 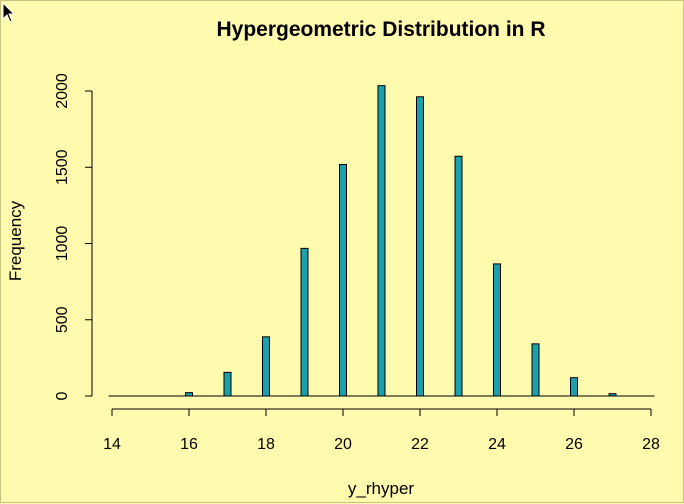 I want to click on y-tick-label-2000: 2000, so click(x=62, y=91).